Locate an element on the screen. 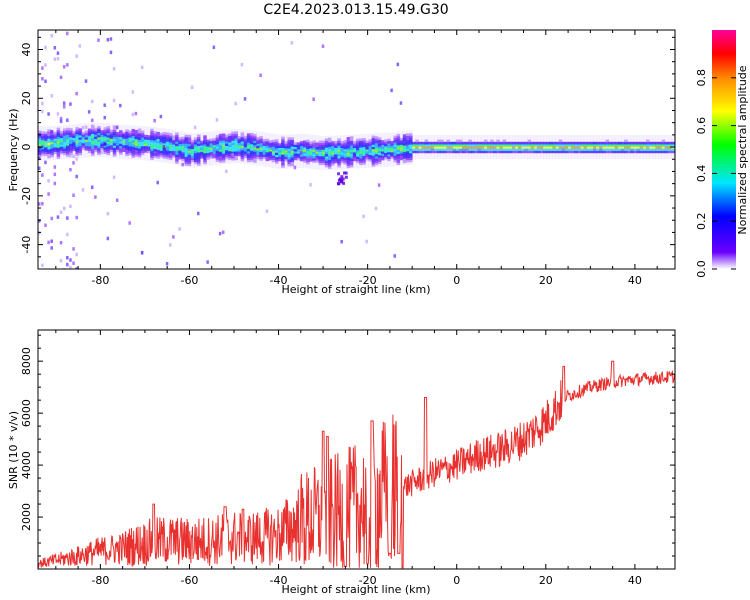 This screenshot has height=600, width=750. snr-x-tick-label: 0 is located at coordinates (456, 580).